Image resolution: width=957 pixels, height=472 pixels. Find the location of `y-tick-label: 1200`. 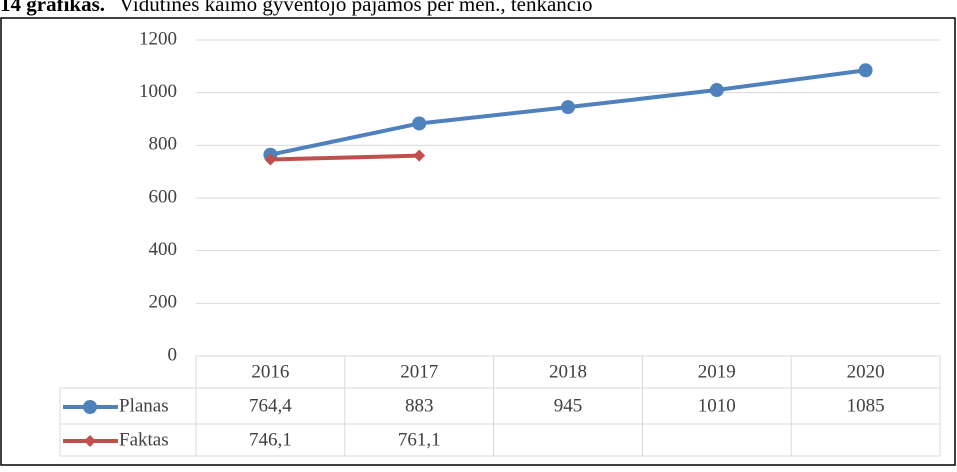

y-tick-label: 1200 is located at coordinates (158, 38).